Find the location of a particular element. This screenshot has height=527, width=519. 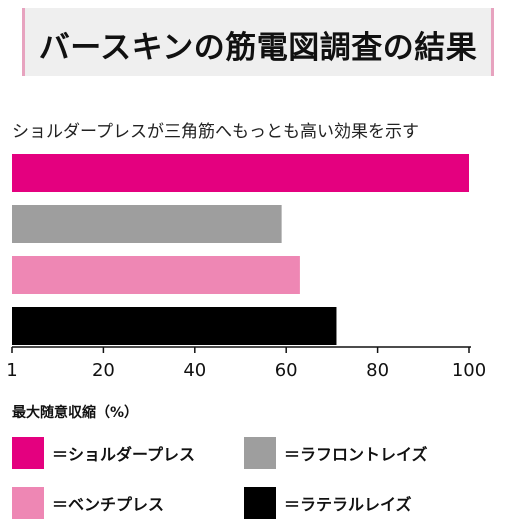

x-tick-label: 60 is located at coordinates (286, 370).